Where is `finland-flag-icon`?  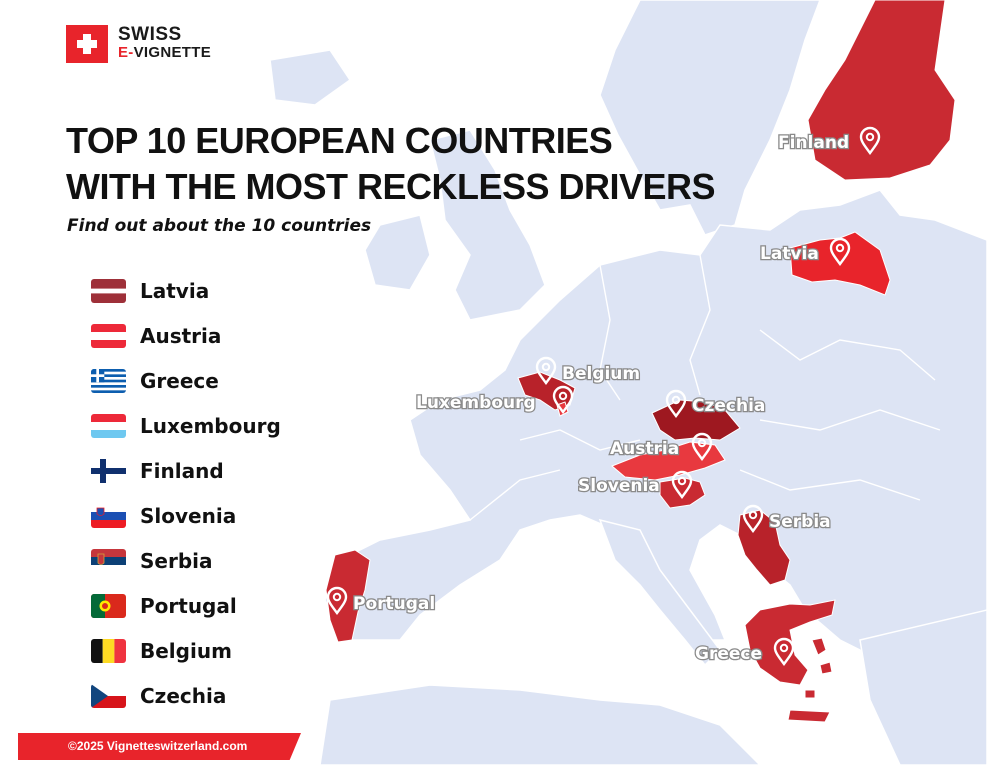
finland-flag-icon is located at coordinates (108, 470).